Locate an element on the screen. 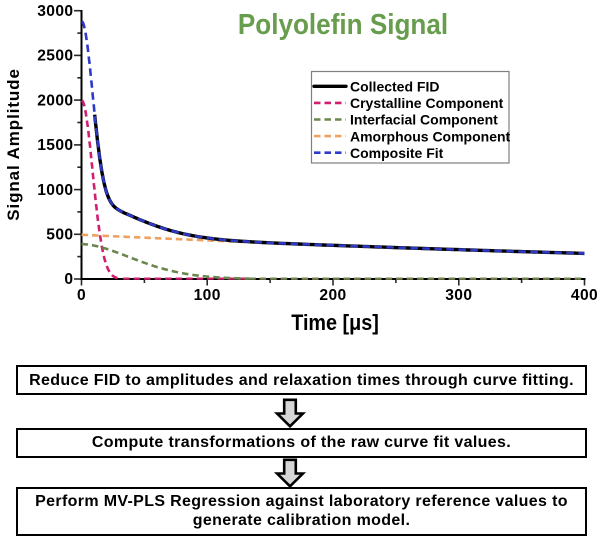  svg-text: 1500 is located at coordinates (55, 145).